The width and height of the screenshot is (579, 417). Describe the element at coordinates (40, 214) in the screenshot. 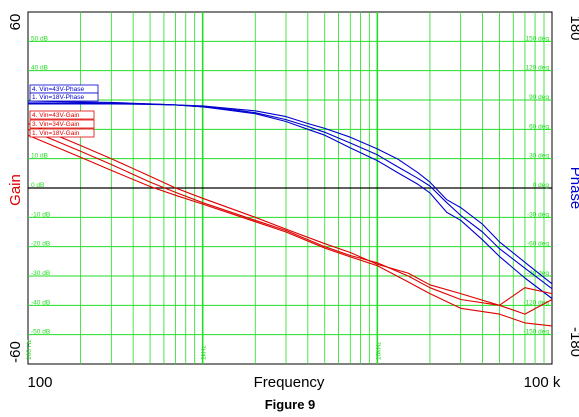

I see `gain-grid-label: -10 dB` at that location.